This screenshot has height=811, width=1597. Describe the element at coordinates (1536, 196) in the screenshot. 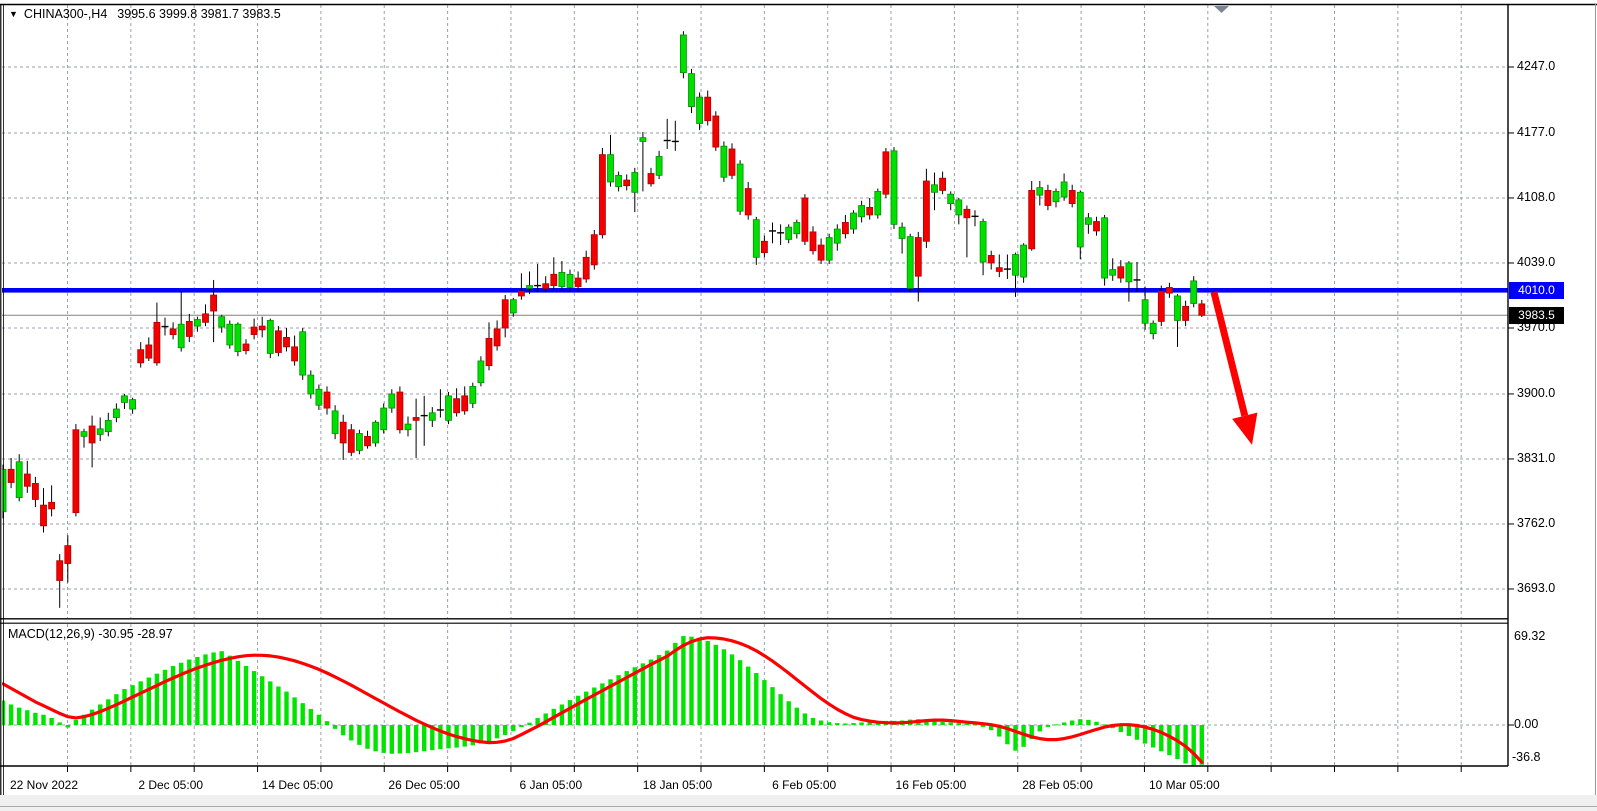

I see `price-tick-label: 4108.0` at that location.